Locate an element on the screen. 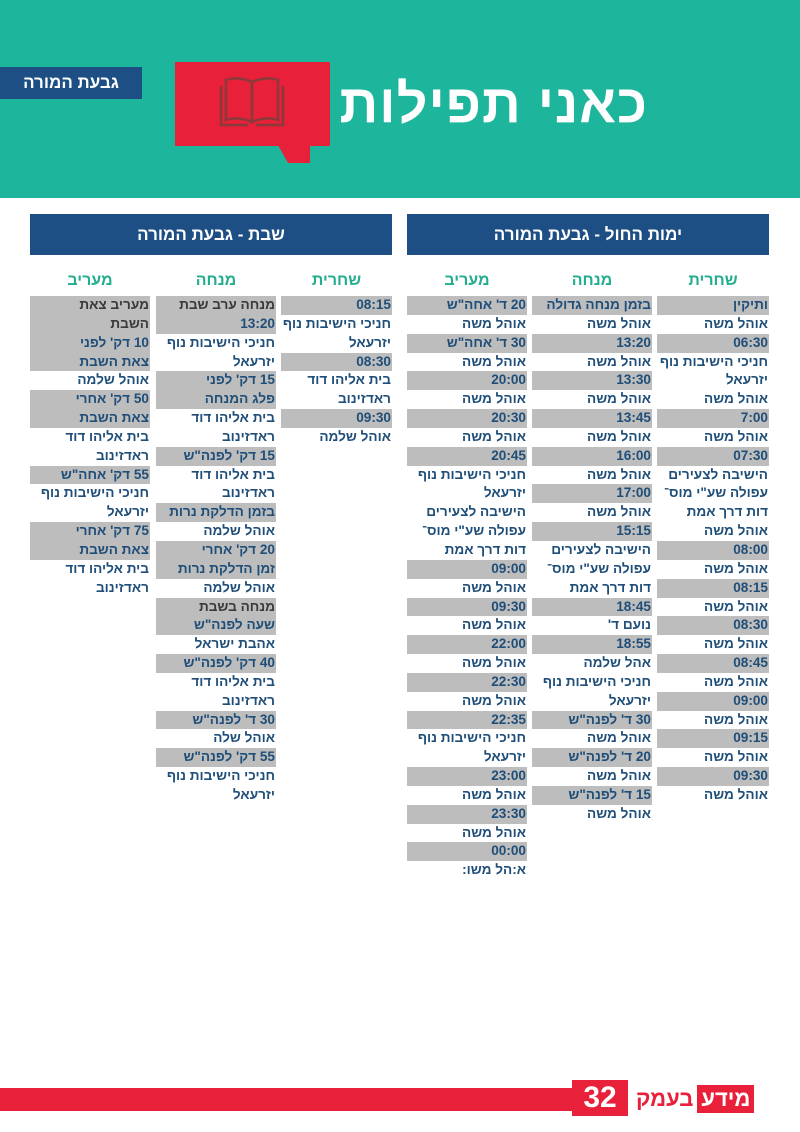 Image resolution: width=800 pixels, height=1132 pixels. schedule-time: 15 ד' לפנה"ש is located at coordinates (592, 795).